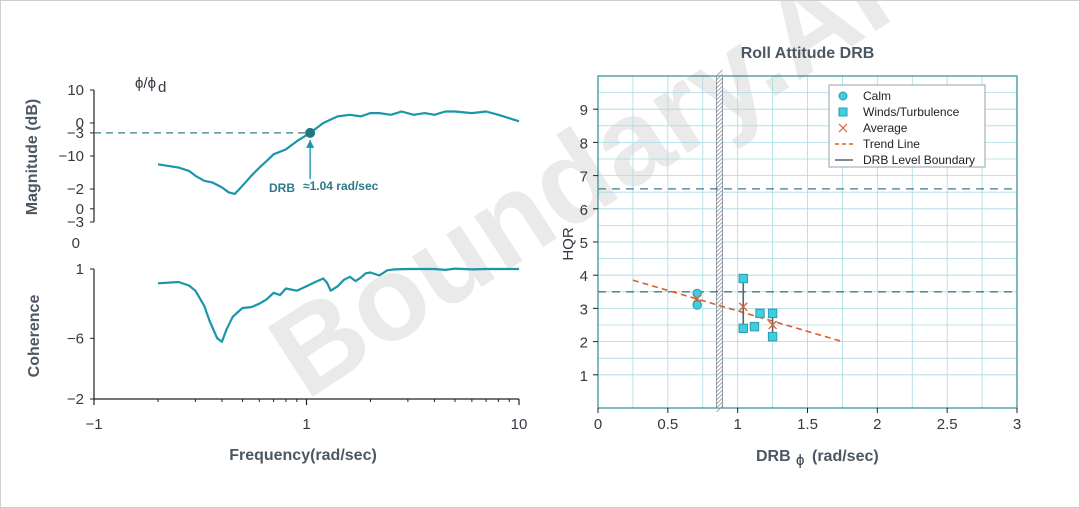 The width and height of the screenshot is (1080, 508). I want to click on roll-average-point, so click(743, 307).